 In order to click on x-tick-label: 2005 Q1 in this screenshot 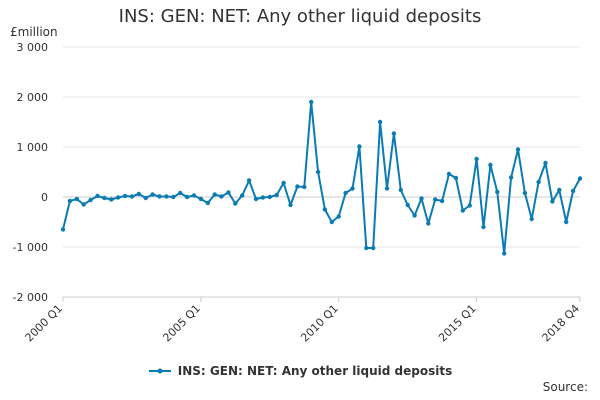, I will do `click(181, 323)`.